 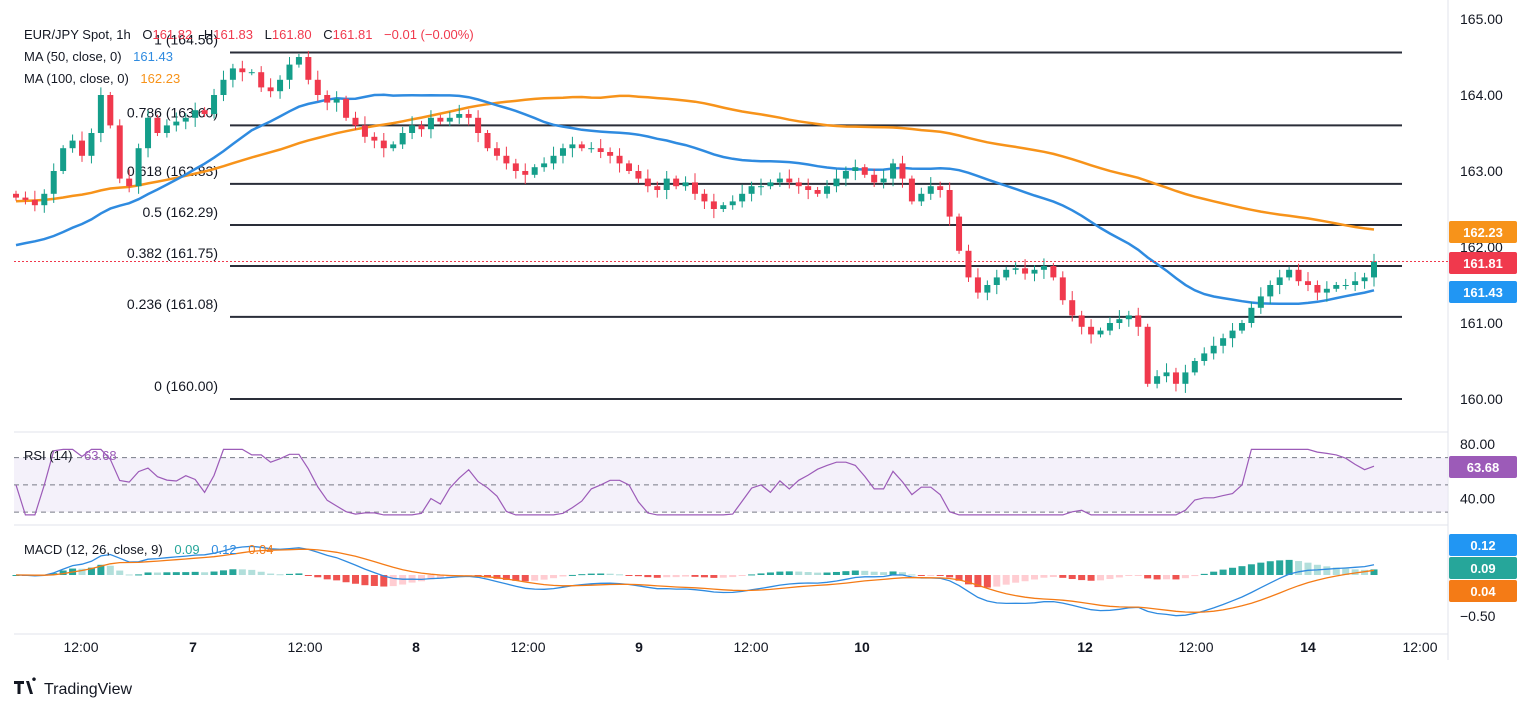 I want to click on time-tick: 14, so click(x=1308, y=647).